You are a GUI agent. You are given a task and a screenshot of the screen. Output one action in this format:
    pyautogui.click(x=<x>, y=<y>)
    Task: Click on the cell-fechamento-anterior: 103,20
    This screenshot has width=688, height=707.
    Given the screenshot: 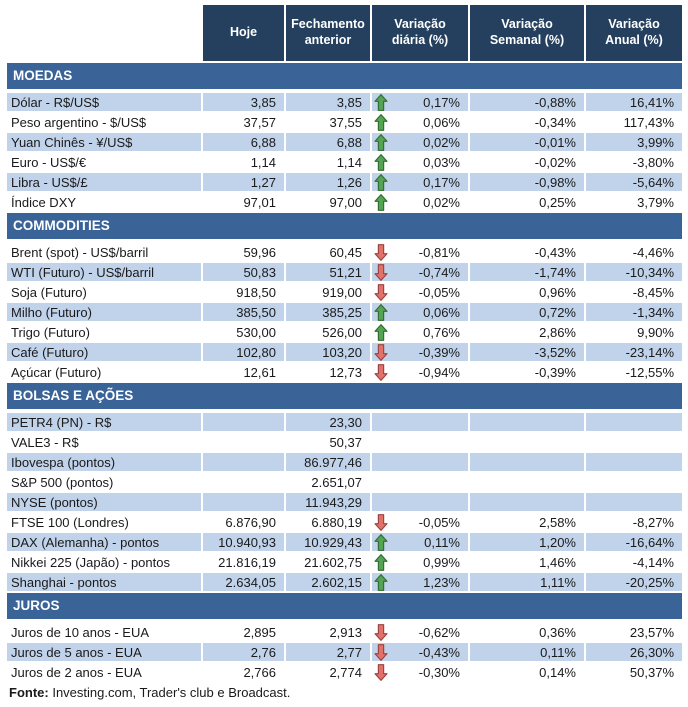 What is the action you would take?
    pyautogui.click(x=329, y=352)
    